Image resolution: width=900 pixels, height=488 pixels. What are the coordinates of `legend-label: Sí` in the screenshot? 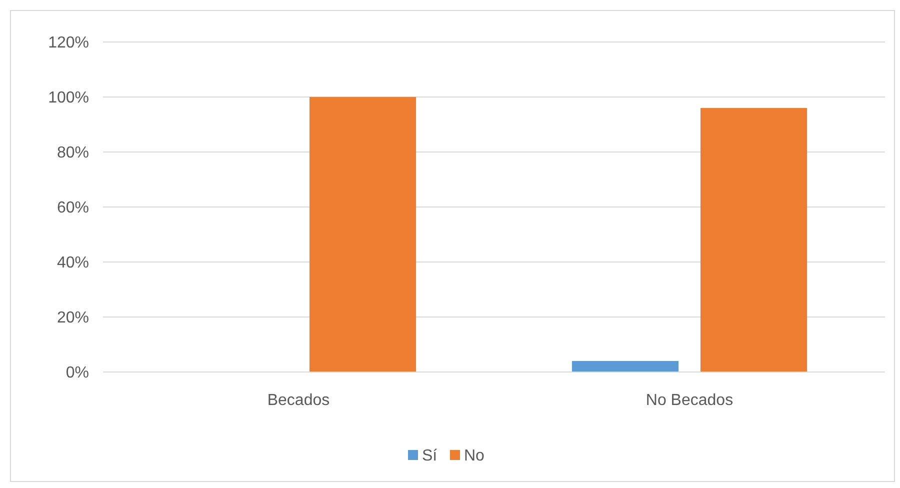 It's located at (430, 456).